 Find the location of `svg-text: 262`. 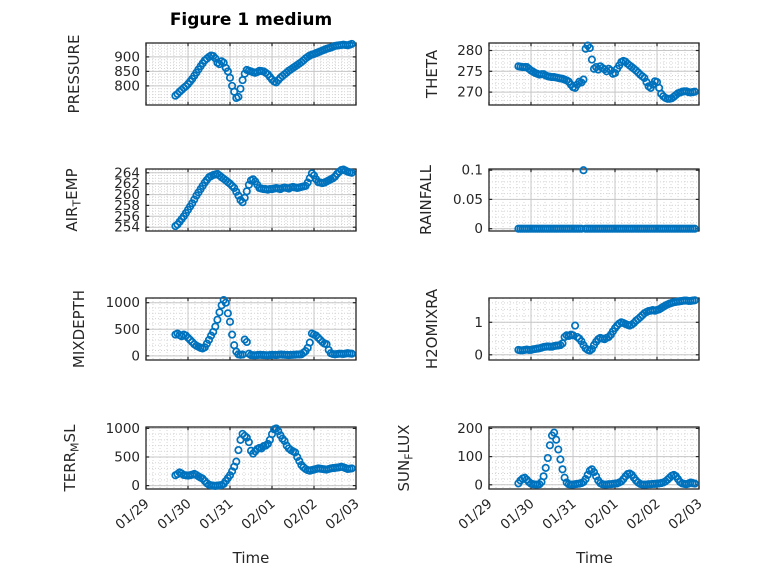

svg-text: 262 is located at coordinates (127, 184).